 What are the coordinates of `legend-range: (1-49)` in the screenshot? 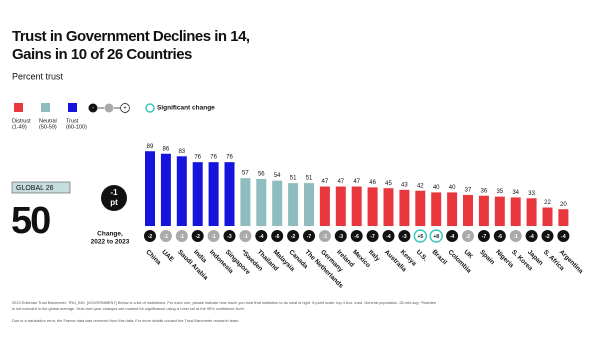 It's located at (19, 127).